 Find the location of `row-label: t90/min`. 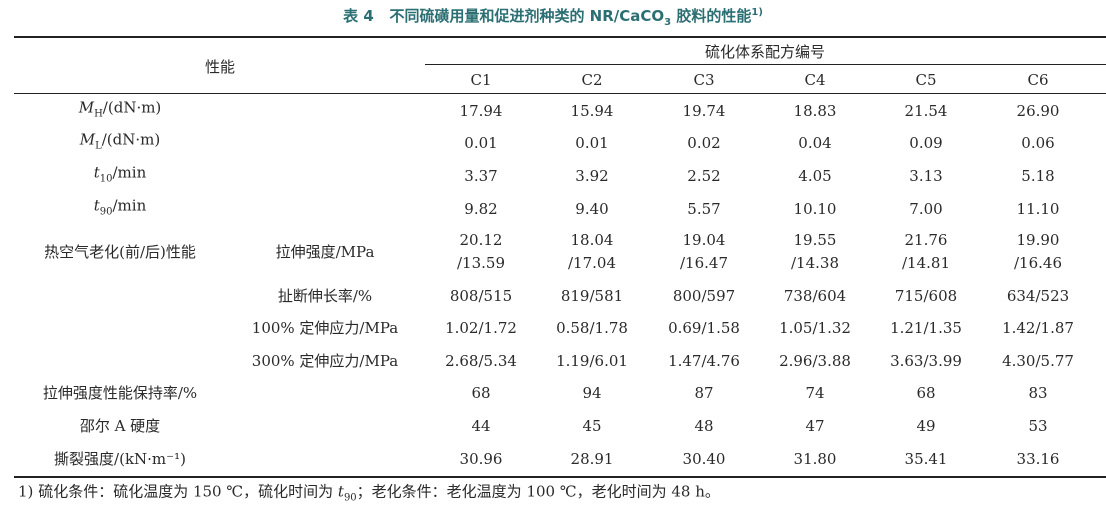

row-label: t90/min is located at coordinates (120, 209).